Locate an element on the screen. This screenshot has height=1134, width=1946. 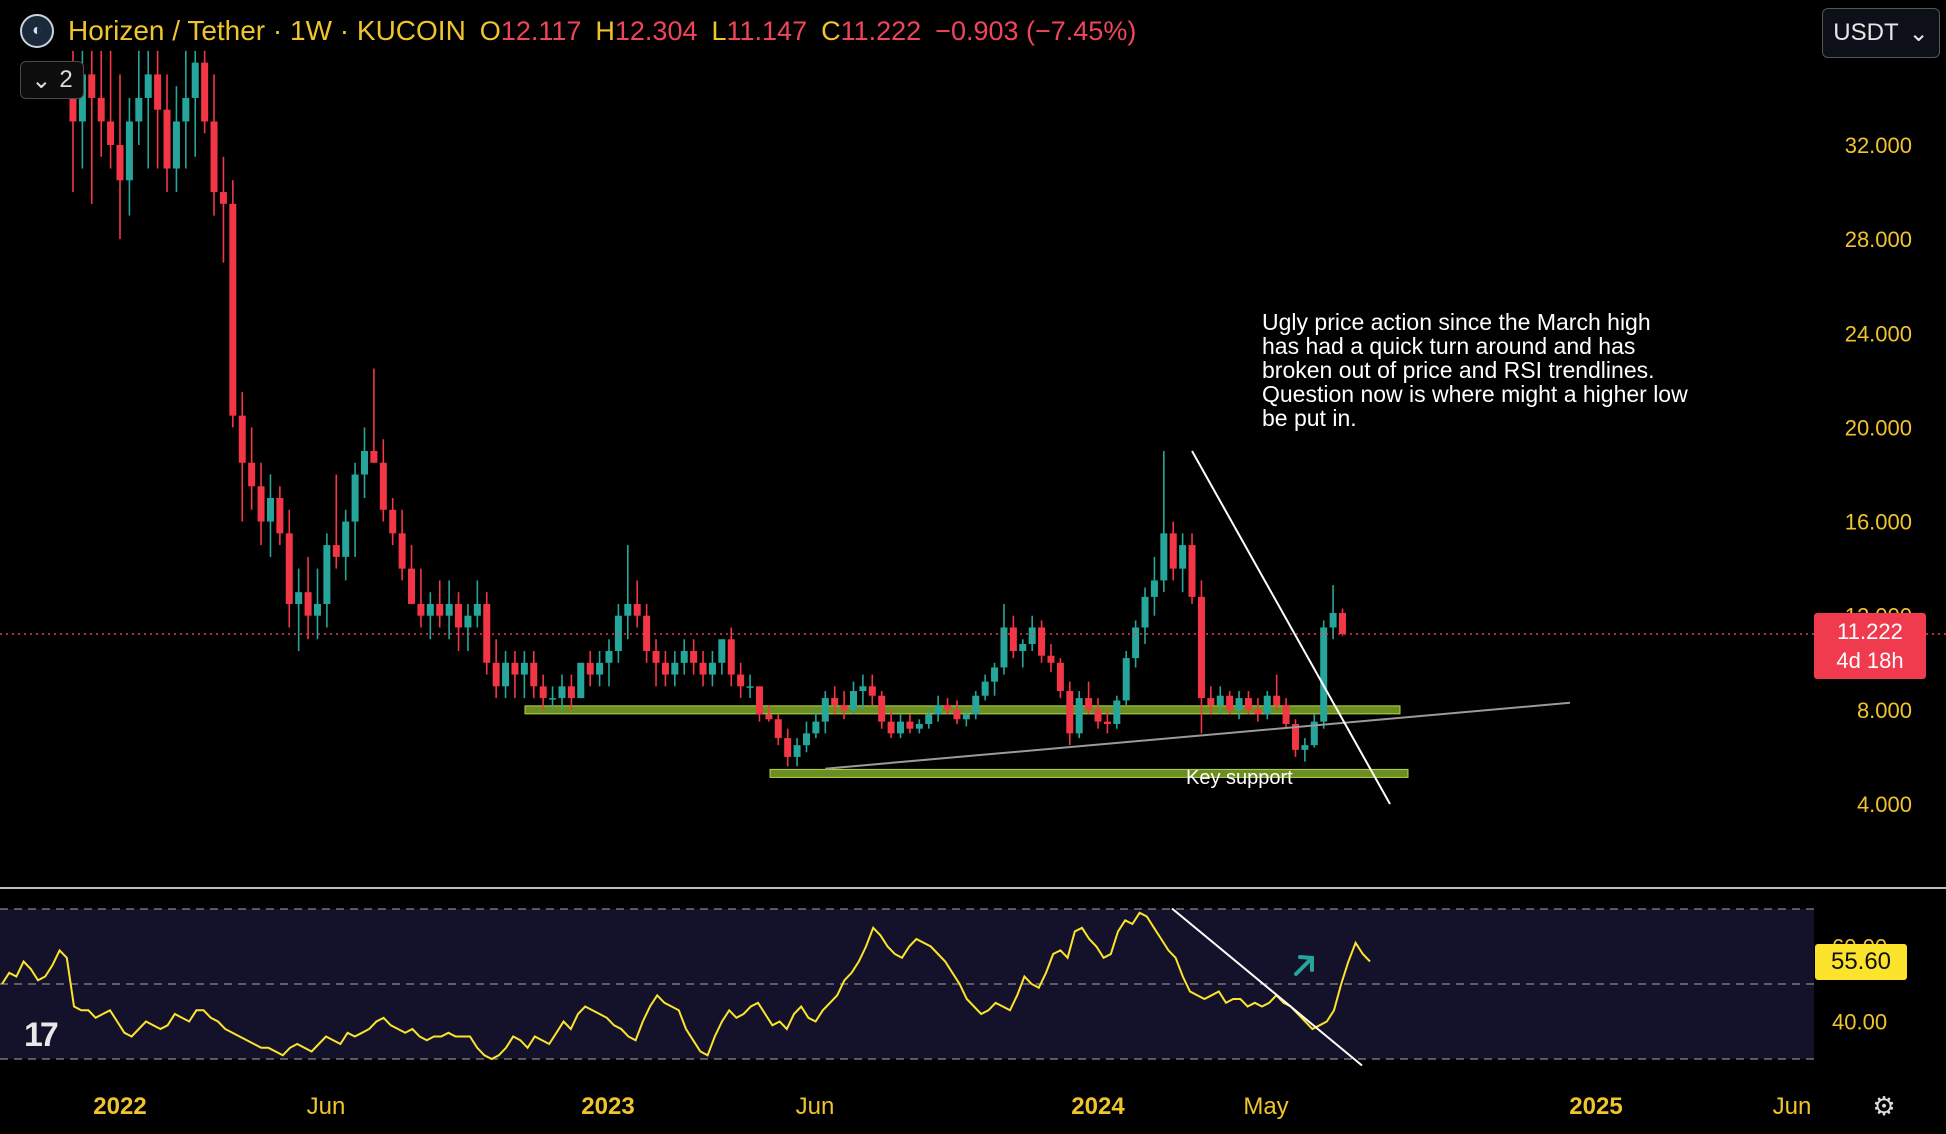
rsi-line is located at coordinates (686, 986).